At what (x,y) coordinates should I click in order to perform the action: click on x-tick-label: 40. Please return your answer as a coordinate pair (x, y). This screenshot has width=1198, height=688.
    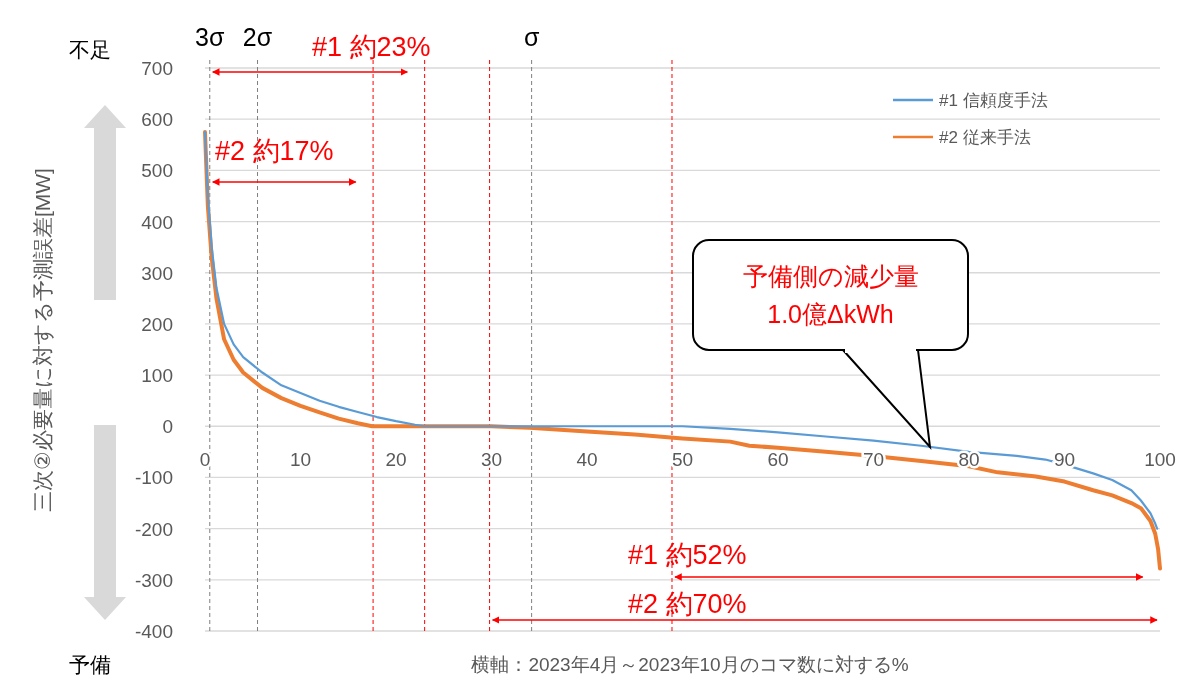
    Looking at the image, I should click on (587, 460).